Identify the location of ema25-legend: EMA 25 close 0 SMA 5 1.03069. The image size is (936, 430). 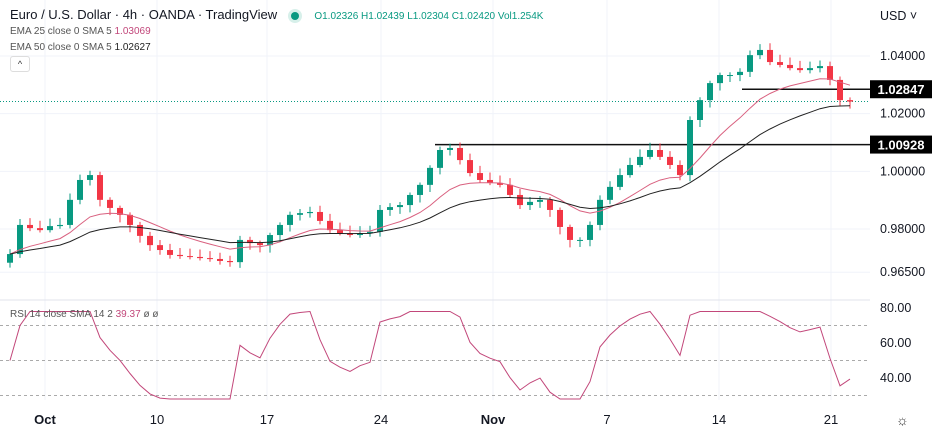
(80, 31).